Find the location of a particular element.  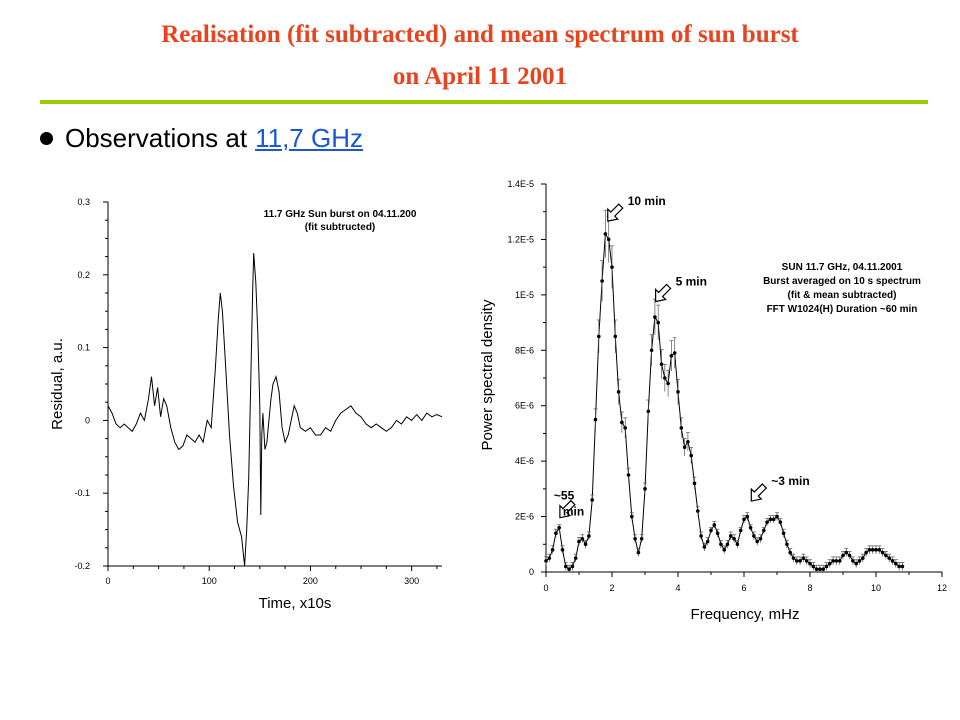

bullet-item: Observations at 11,7 GHz is located at coordinates (201, 138).